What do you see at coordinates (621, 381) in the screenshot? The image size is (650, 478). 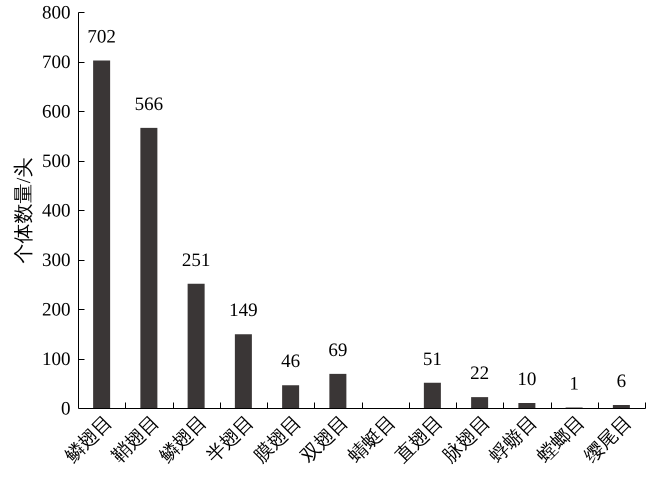 I see `data-label: 6` at bounding box center [621, 381].